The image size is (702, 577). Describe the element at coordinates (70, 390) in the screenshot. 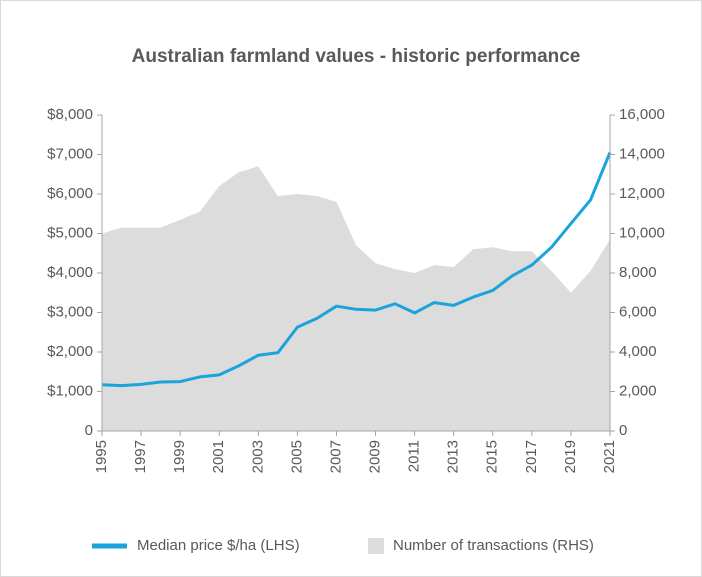

I see `y-tick-label: $1,000` at that location.